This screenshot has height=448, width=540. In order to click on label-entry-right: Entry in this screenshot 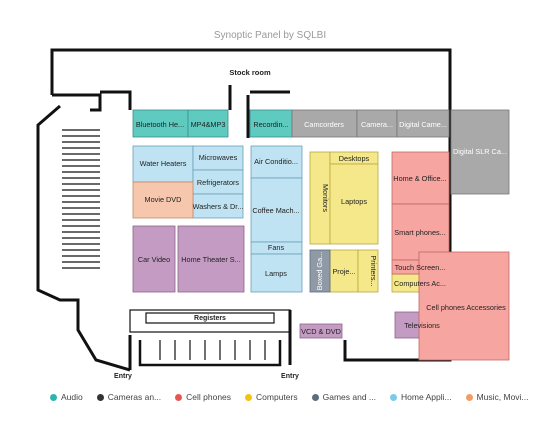, I will do `click(290, 376)`.